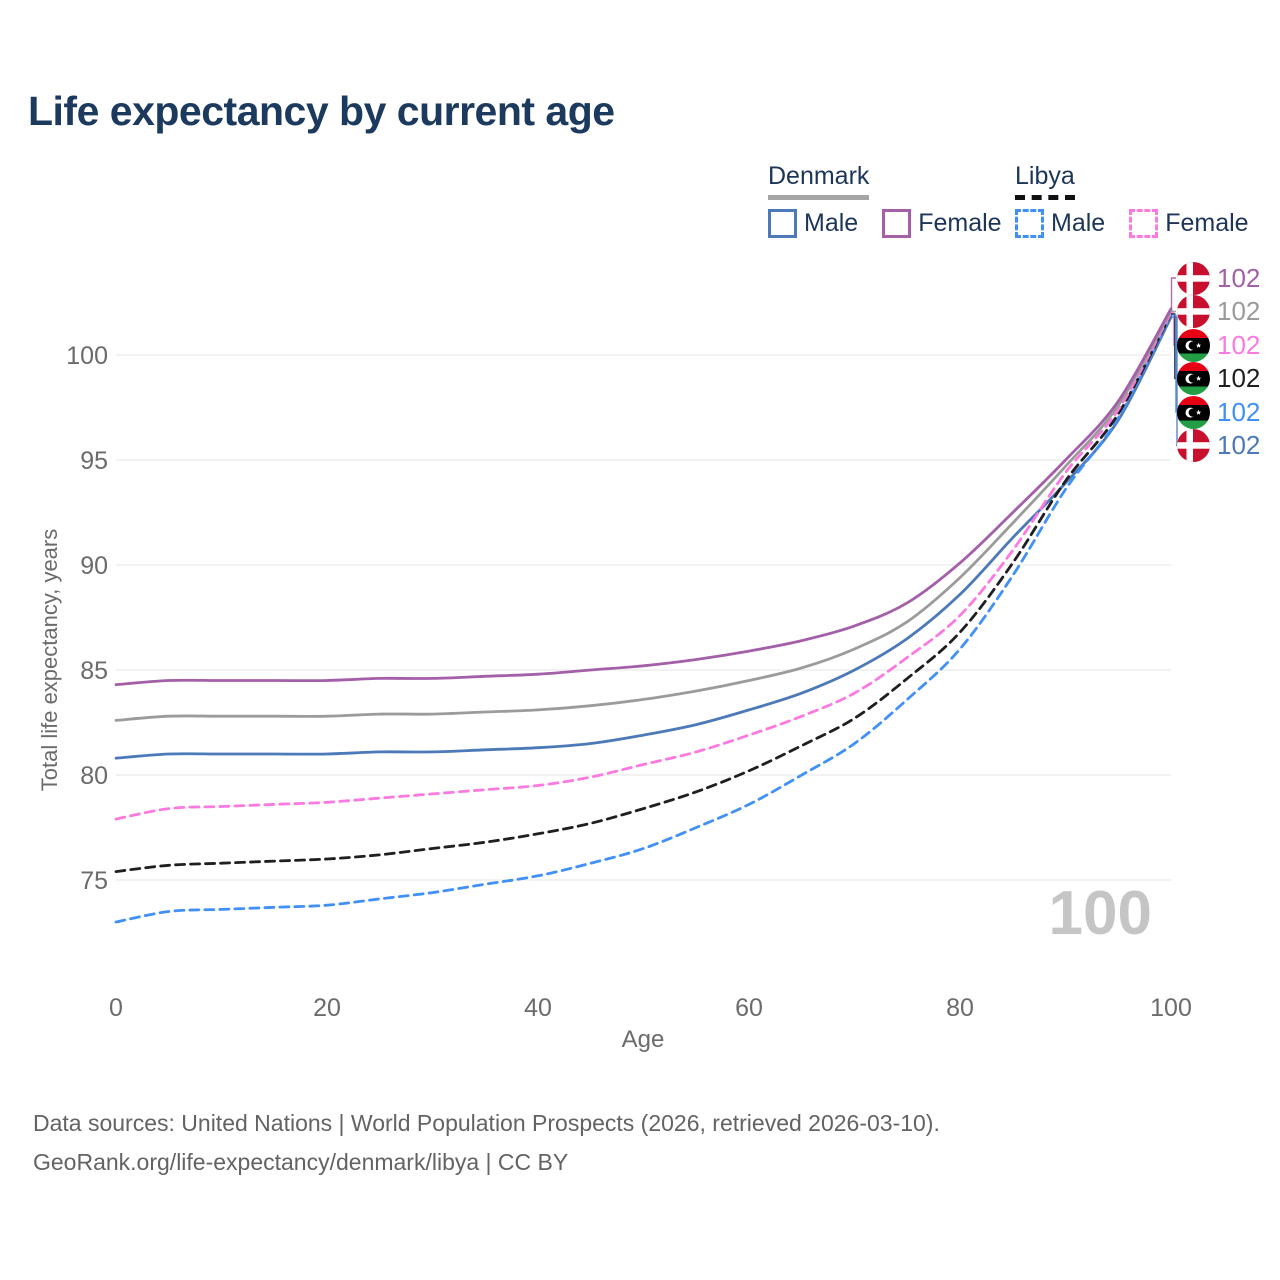 The width and height of the screenshot is (1280, 1280). I want to click on y-tick-label-85: 85, so click(94, 671).